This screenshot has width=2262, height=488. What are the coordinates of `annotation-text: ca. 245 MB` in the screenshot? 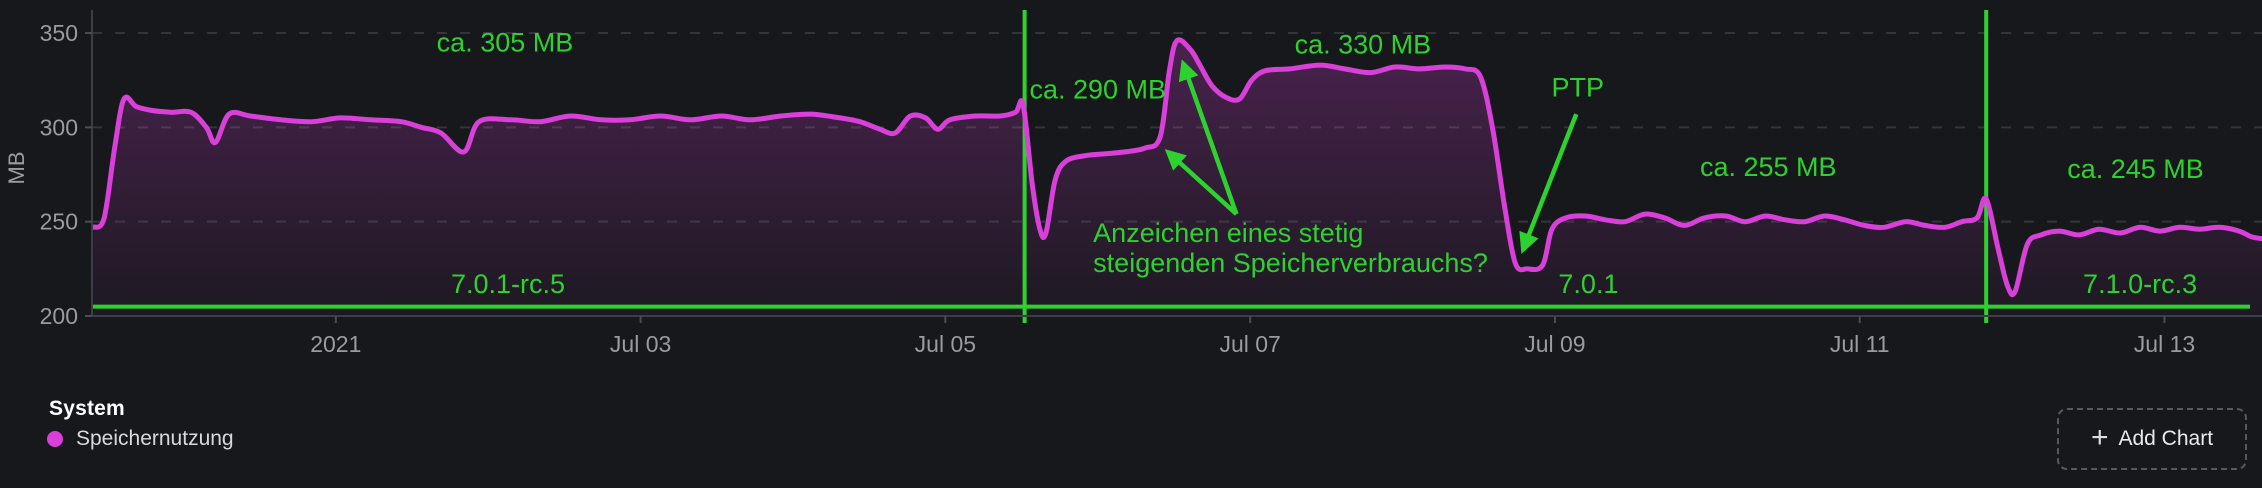 It's located at (2135, 169).